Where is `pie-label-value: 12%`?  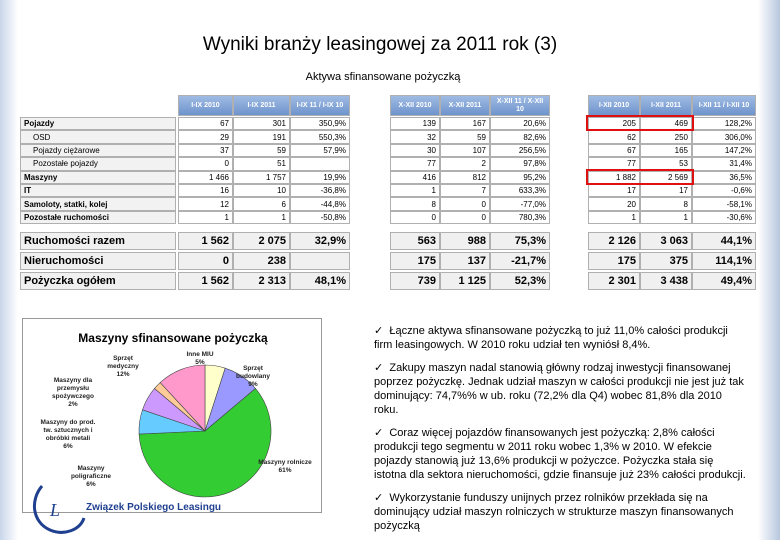
pie-label-value: 12% is located at coordinates (123, 374).